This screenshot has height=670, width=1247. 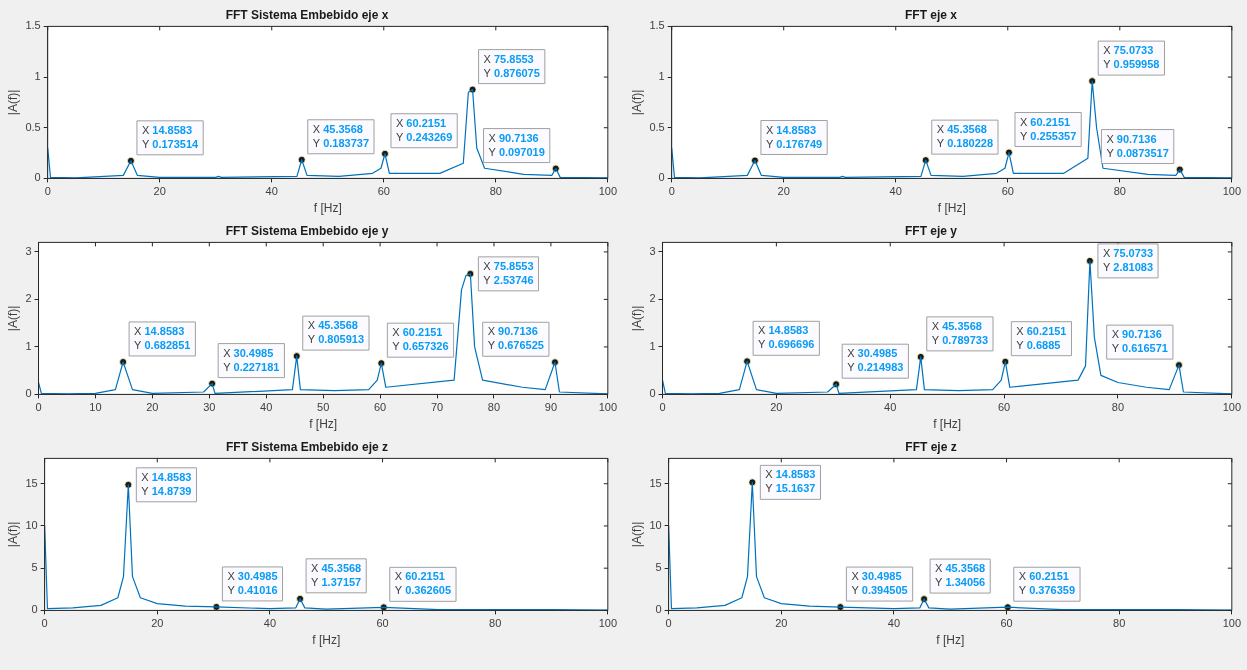 What do you see at coordinates (424, 129) in the screenshot?
I see `annotation: X 60.2151 Y 0.243269` at bounding box center [424, 129].